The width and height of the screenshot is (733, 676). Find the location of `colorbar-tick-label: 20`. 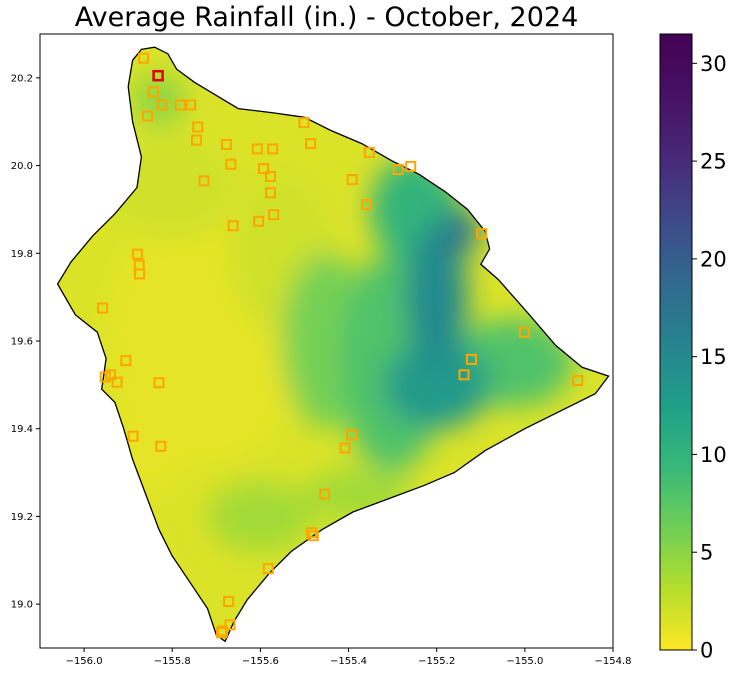

colorbar-tick-label: 20 is located at coordinates (713, 259).